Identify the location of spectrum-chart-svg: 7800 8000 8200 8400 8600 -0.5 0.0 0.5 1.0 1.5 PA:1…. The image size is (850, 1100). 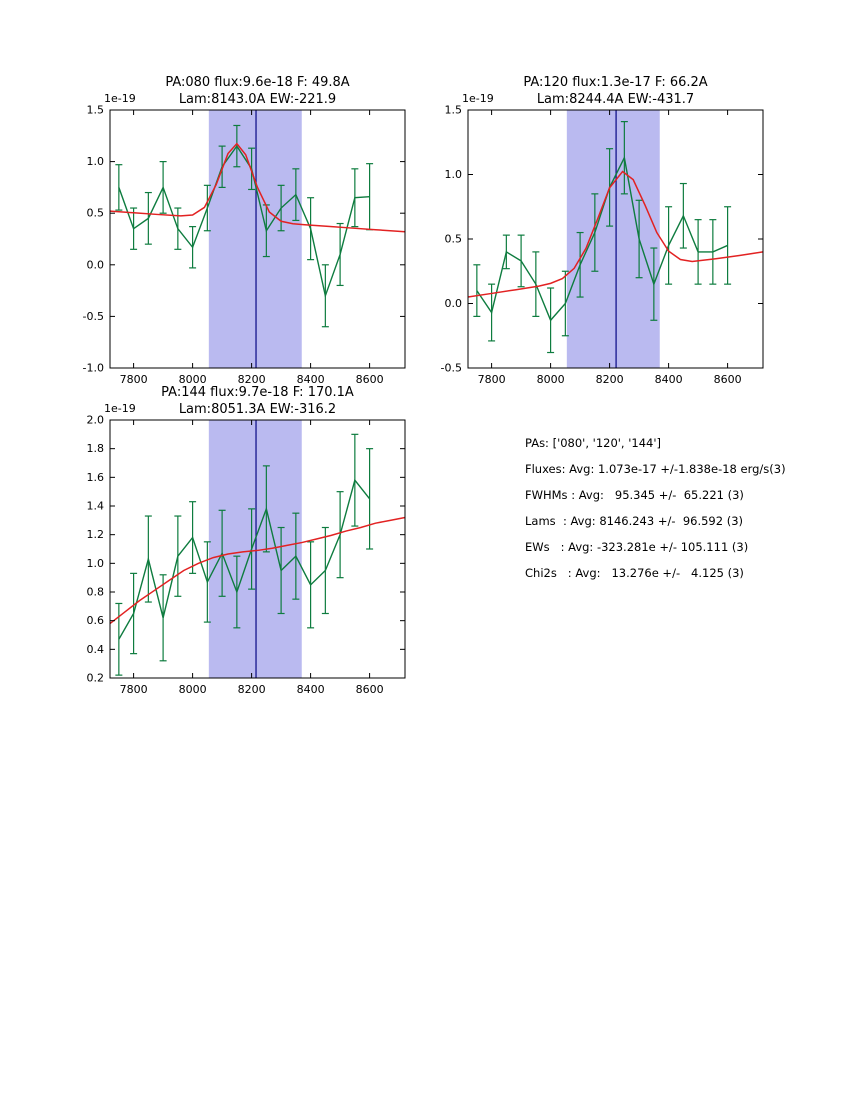
(602, 230).